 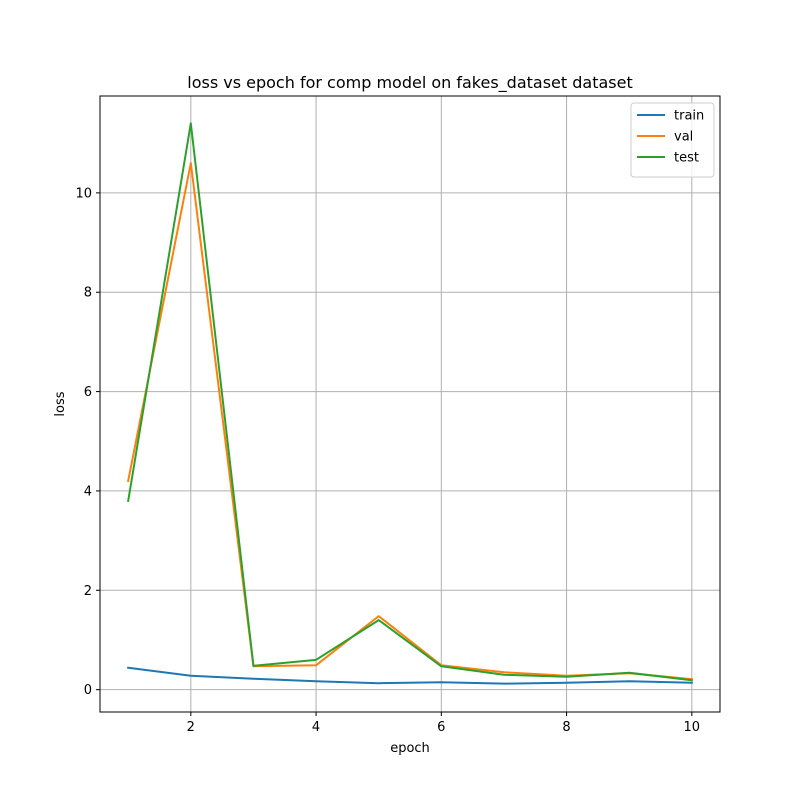 I want to click on x-tick-label: 8, so click(x=566, y=727).